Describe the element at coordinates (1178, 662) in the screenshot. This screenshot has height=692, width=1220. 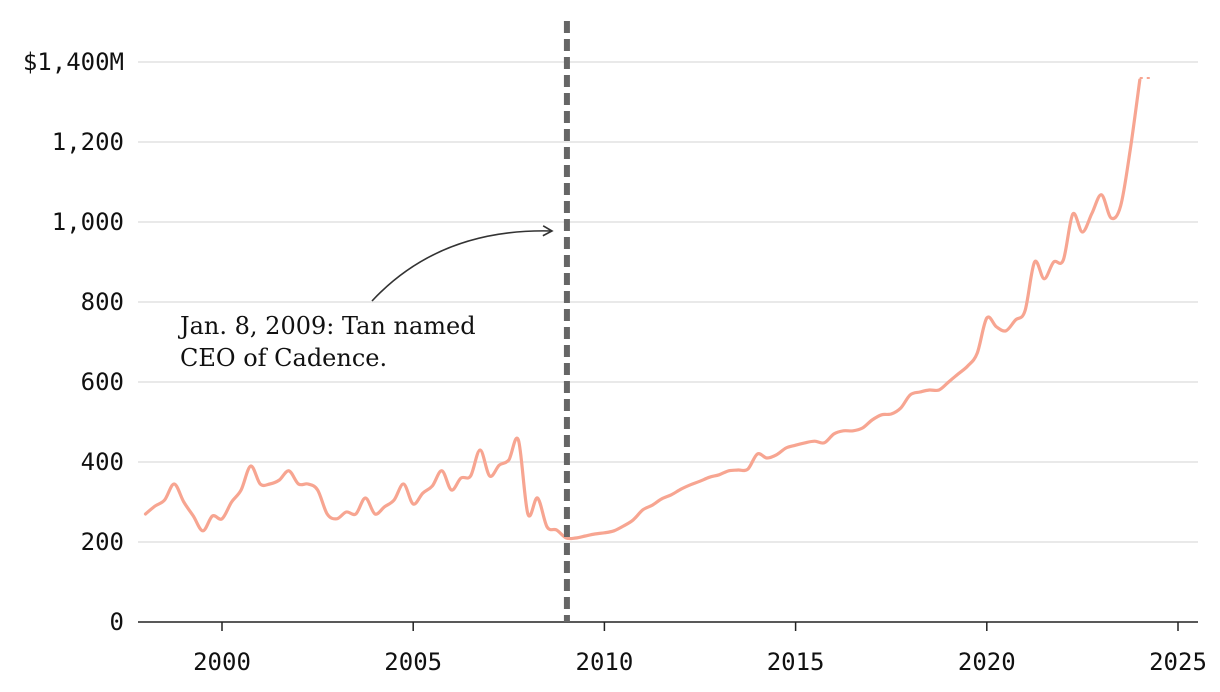
I see `x-tick-label: 2025` at that location.